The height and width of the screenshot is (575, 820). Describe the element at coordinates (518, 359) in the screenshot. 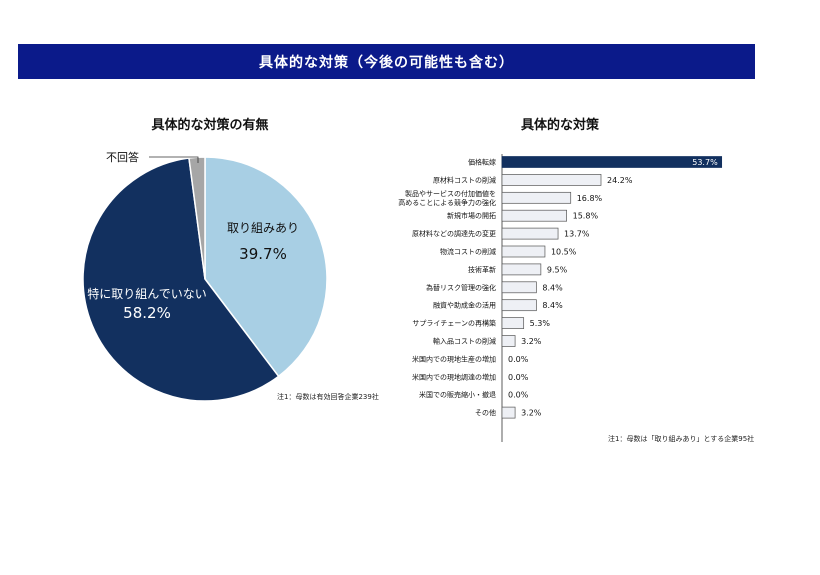

I see `bar-value-11: 0.0%` at that location.